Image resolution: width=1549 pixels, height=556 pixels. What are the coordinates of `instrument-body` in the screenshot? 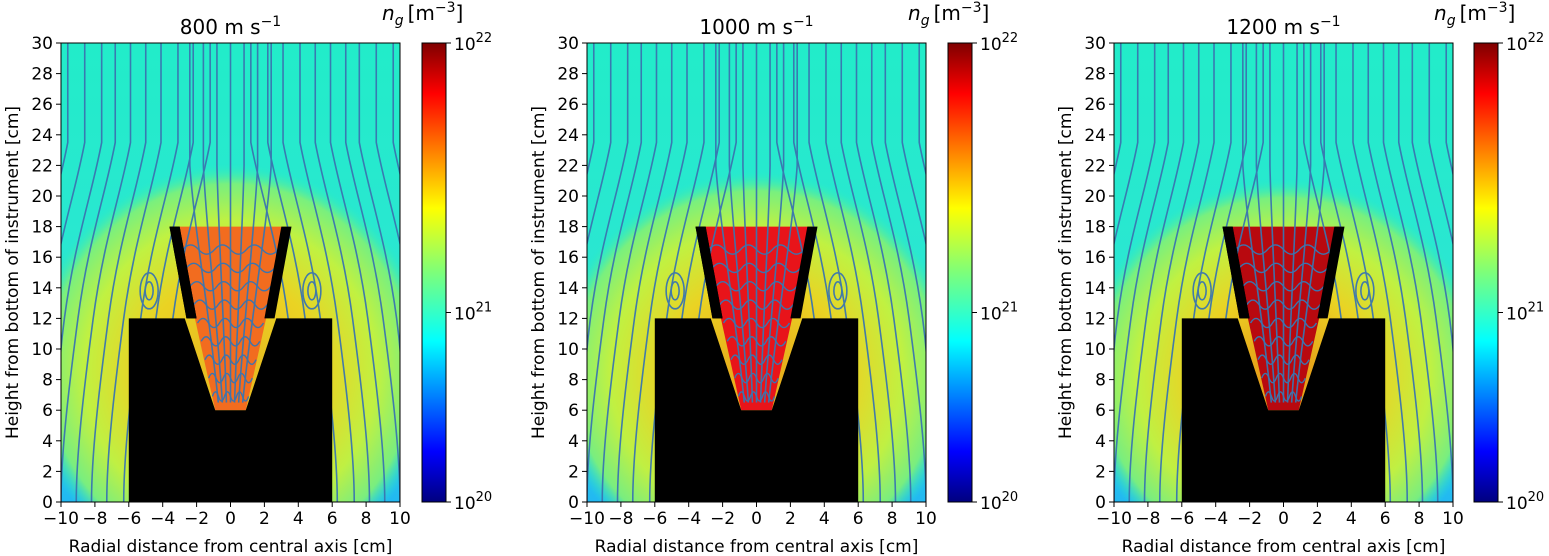 It's located at (756, 410).